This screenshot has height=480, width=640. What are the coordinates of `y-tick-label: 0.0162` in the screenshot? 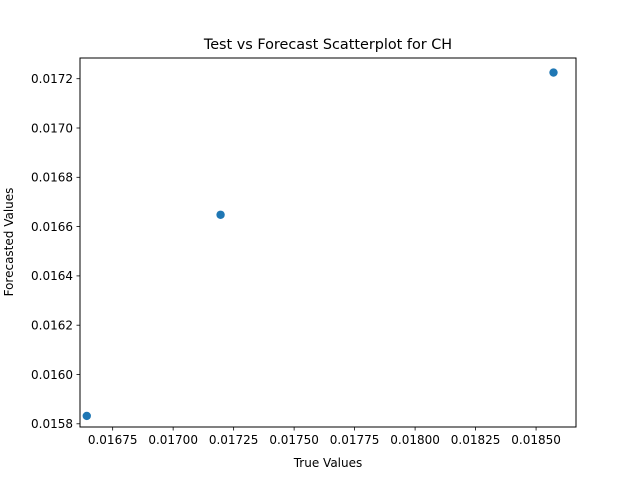 It's located at (52, 325).